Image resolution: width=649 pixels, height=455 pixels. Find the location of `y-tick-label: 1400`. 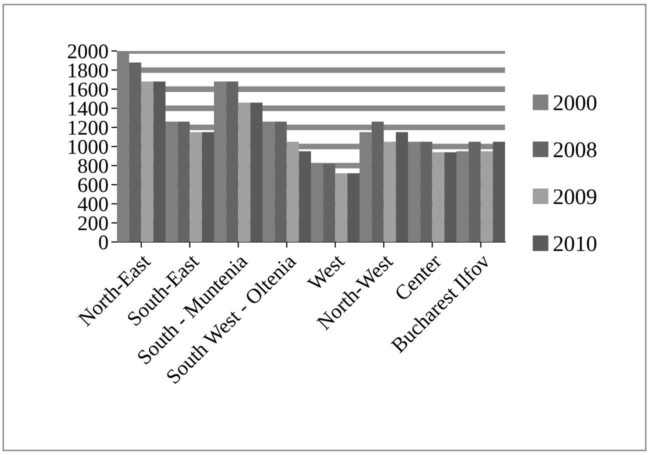

y-tick-label: 1400 is located at coordinates (88, 109).